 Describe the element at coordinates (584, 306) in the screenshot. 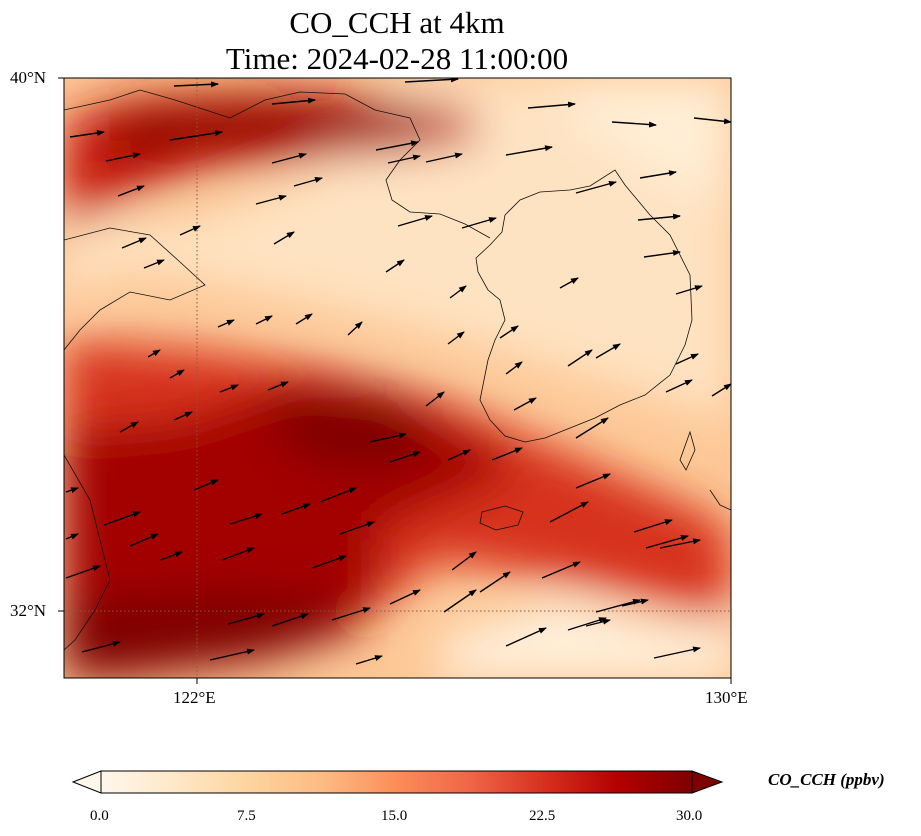

I see `korea-coastline` at that location.